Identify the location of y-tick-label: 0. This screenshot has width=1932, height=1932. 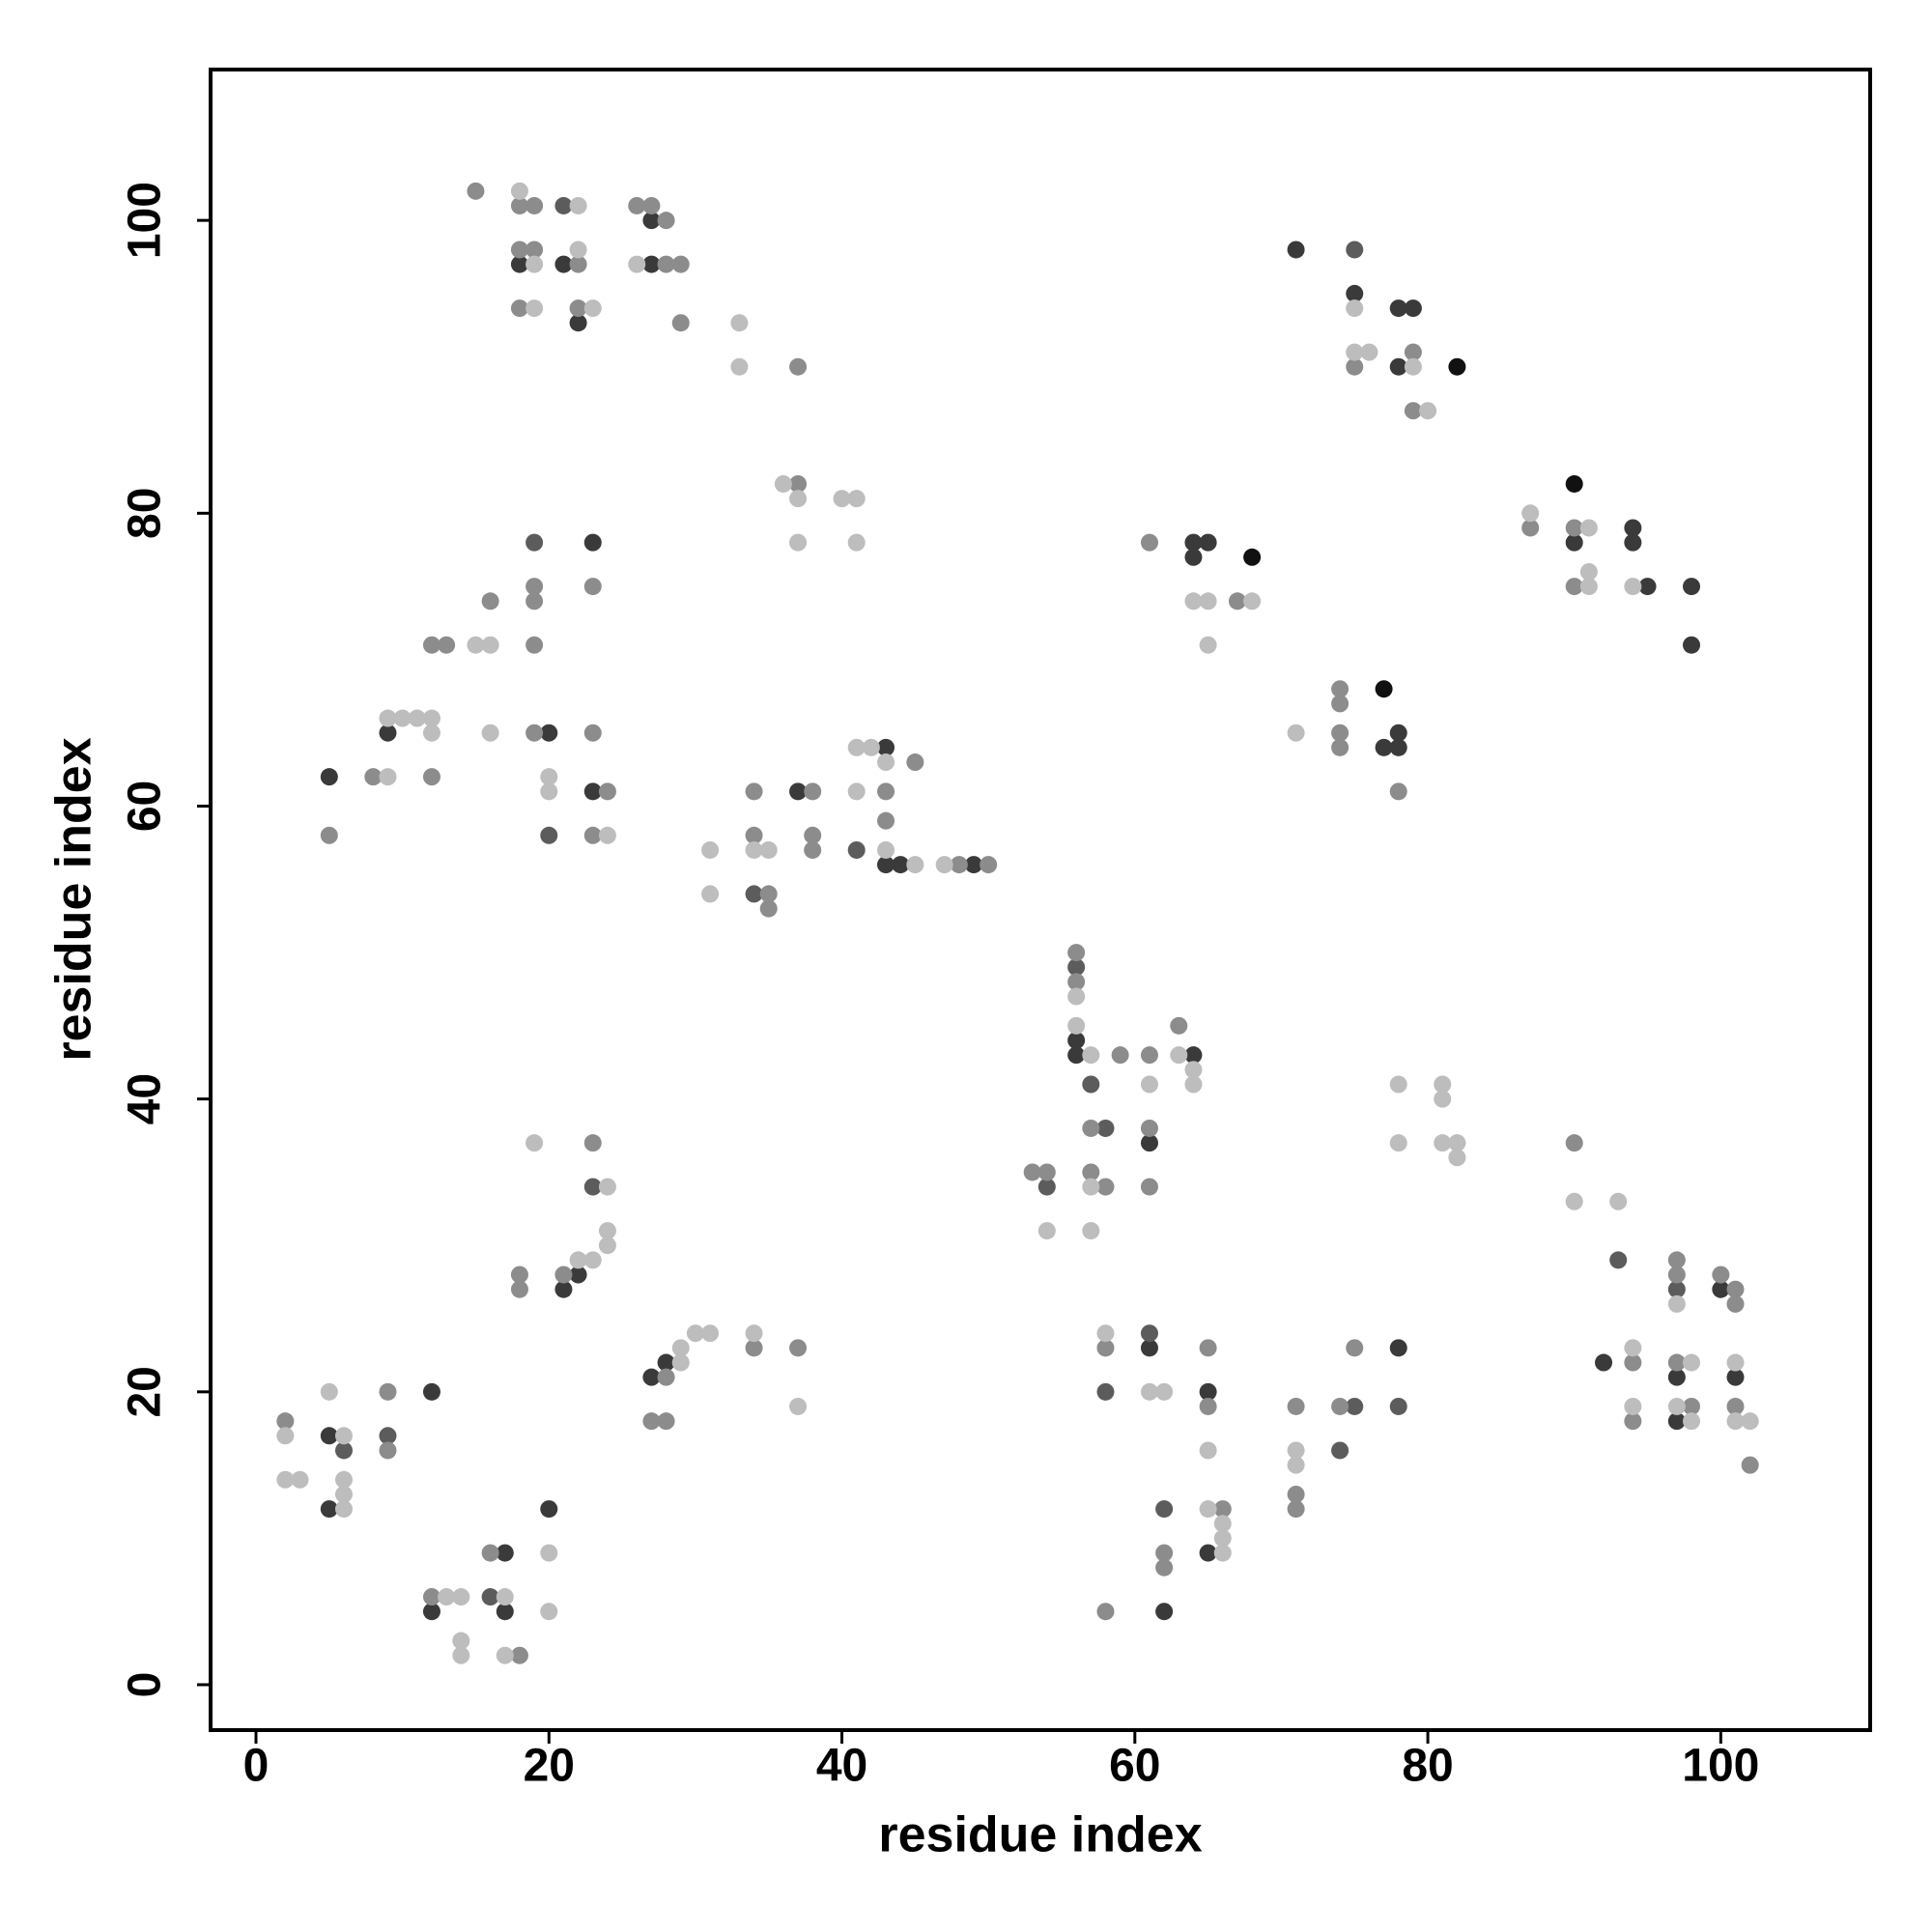
(145, 1685).